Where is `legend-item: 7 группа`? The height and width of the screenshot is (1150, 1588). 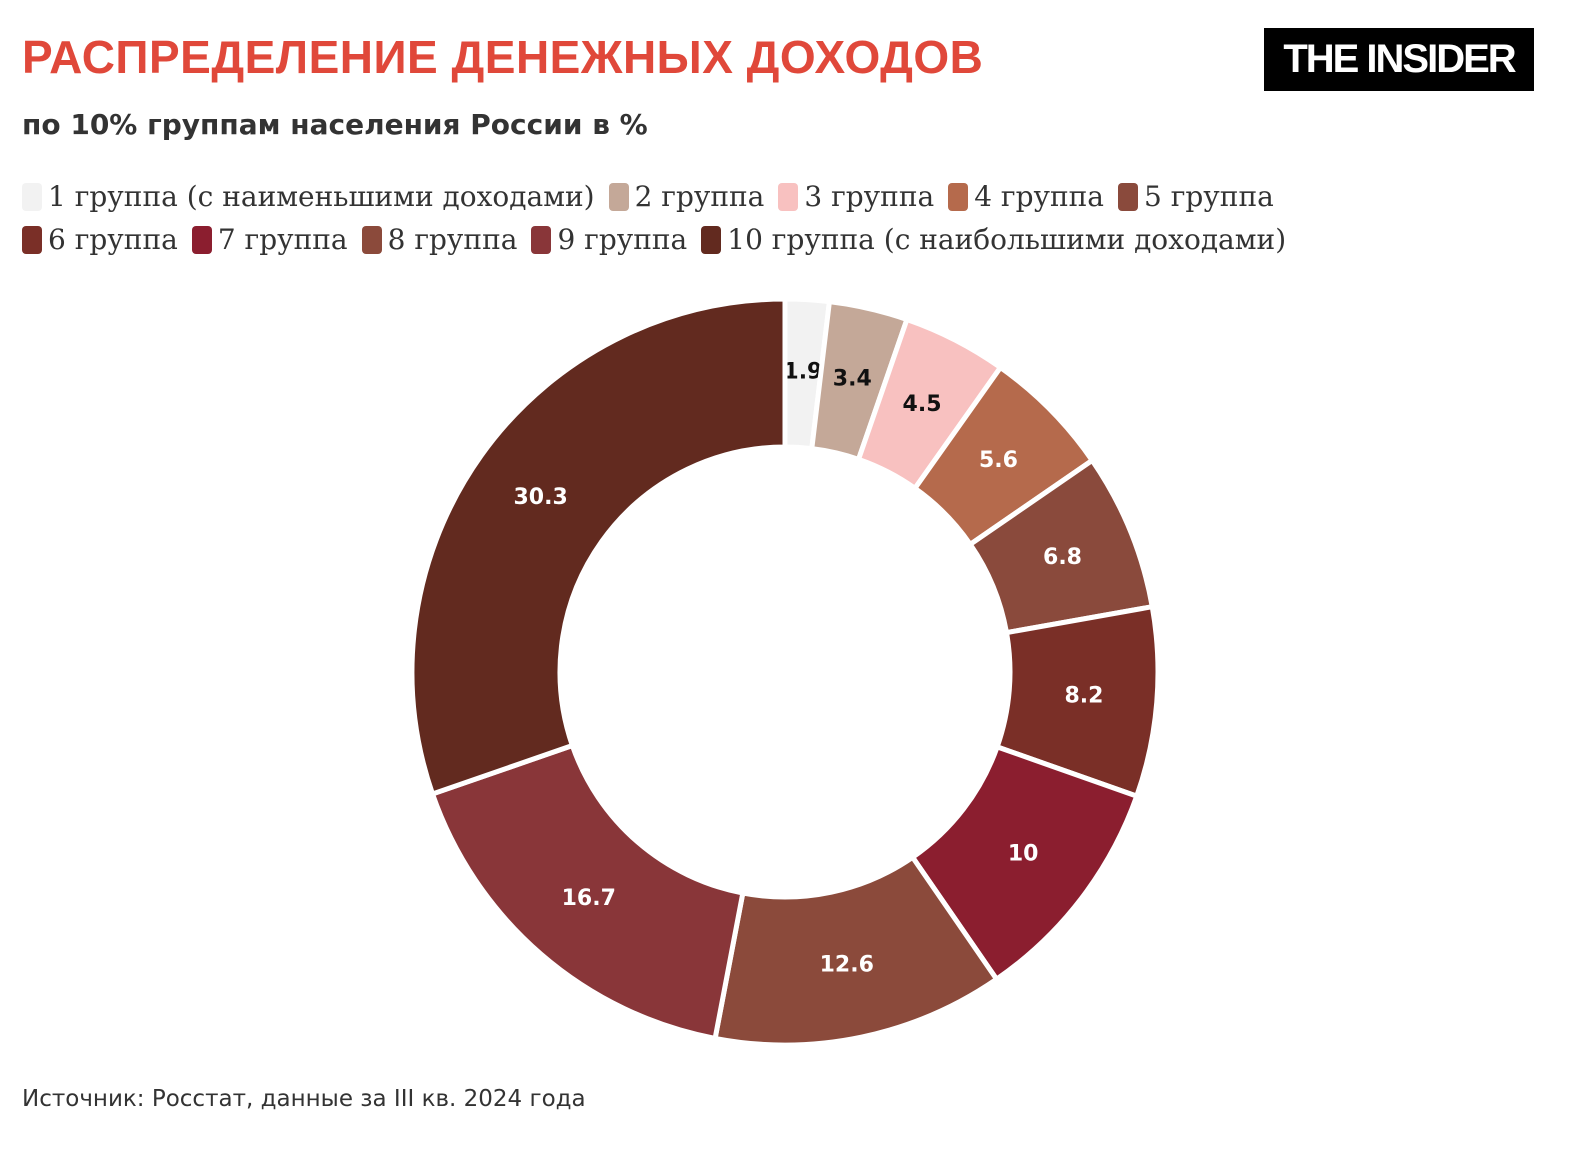 legend-item: 7 группа is located at coordinates (269, 239).